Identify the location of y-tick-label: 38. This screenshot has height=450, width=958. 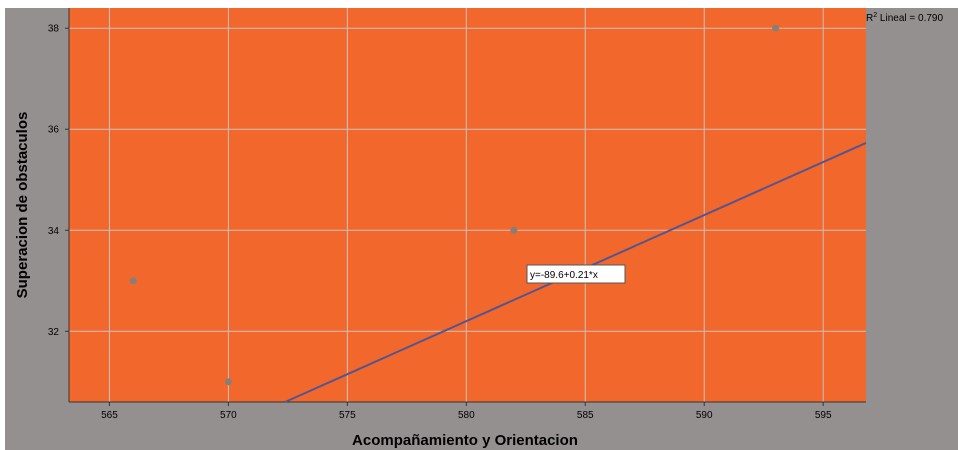
(54, 29).